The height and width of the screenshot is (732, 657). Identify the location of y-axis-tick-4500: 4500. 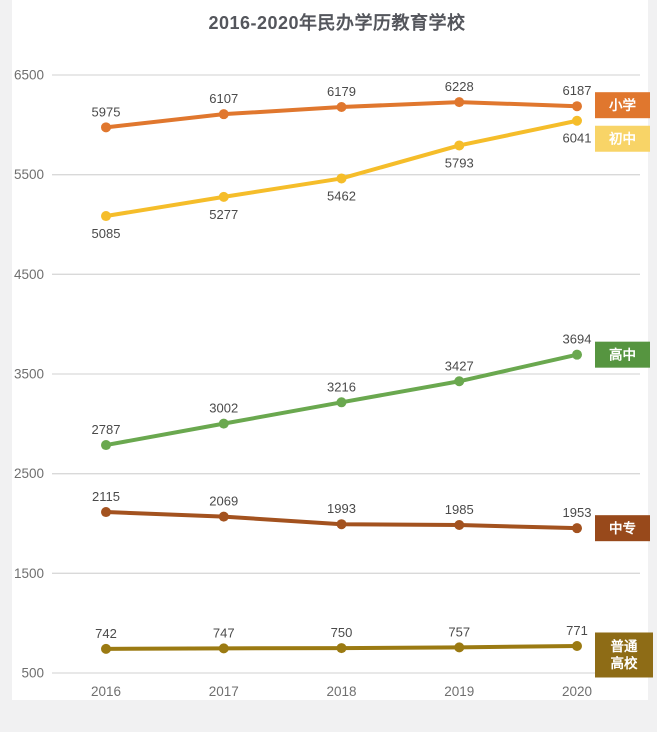
(29, 274).